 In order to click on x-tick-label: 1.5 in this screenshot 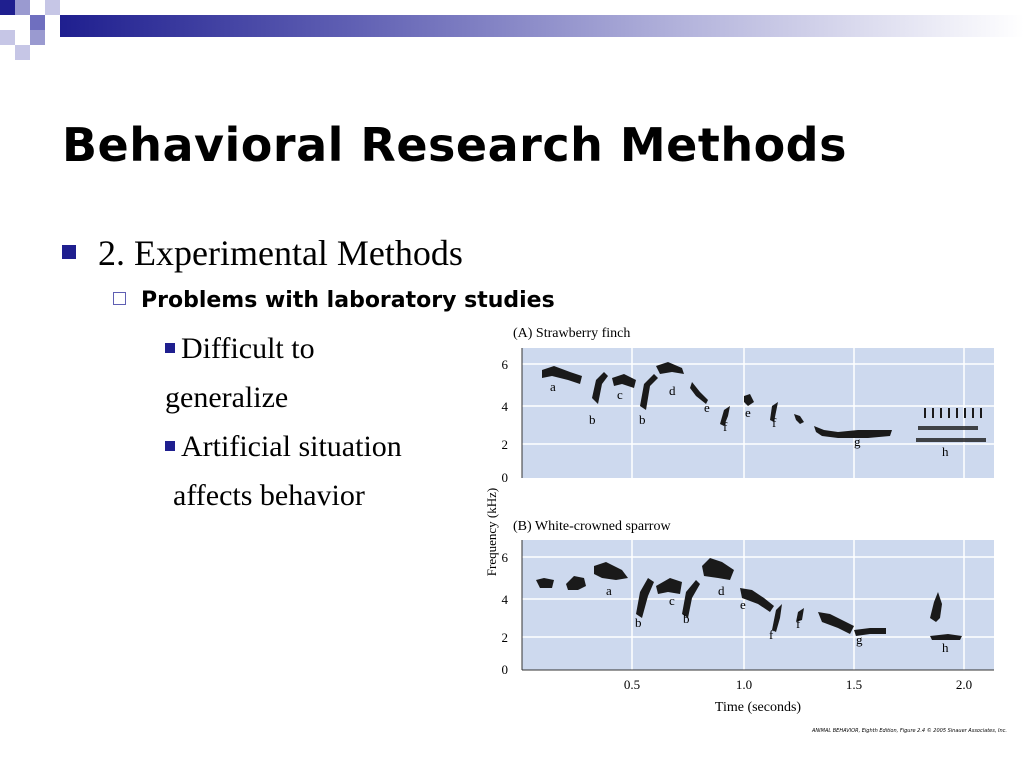, I will do `click(854, 684)`.